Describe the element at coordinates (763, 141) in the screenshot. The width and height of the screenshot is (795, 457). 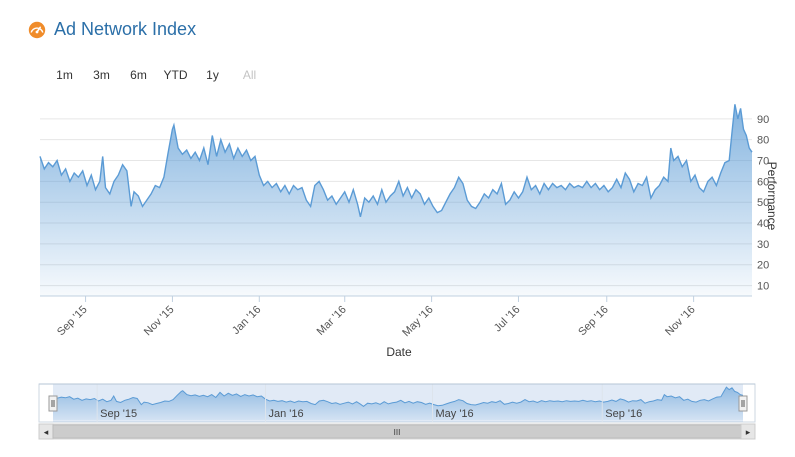
I see `y-tick-label: 80` at that location.